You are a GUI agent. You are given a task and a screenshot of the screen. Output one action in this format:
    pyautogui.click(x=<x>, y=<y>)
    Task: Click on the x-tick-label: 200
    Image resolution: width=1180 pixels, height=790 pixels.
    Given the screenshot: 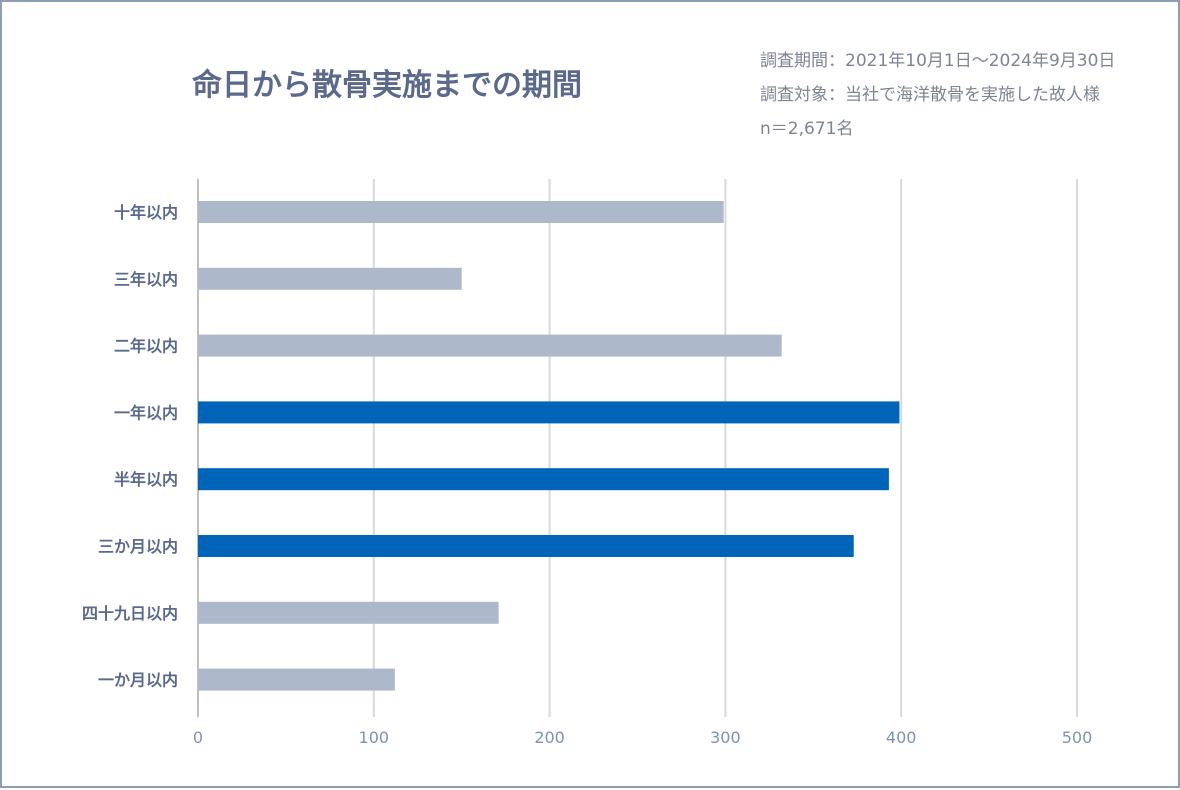 What is the action you would take?
    pyautogui.click(x=549, y=737)
    